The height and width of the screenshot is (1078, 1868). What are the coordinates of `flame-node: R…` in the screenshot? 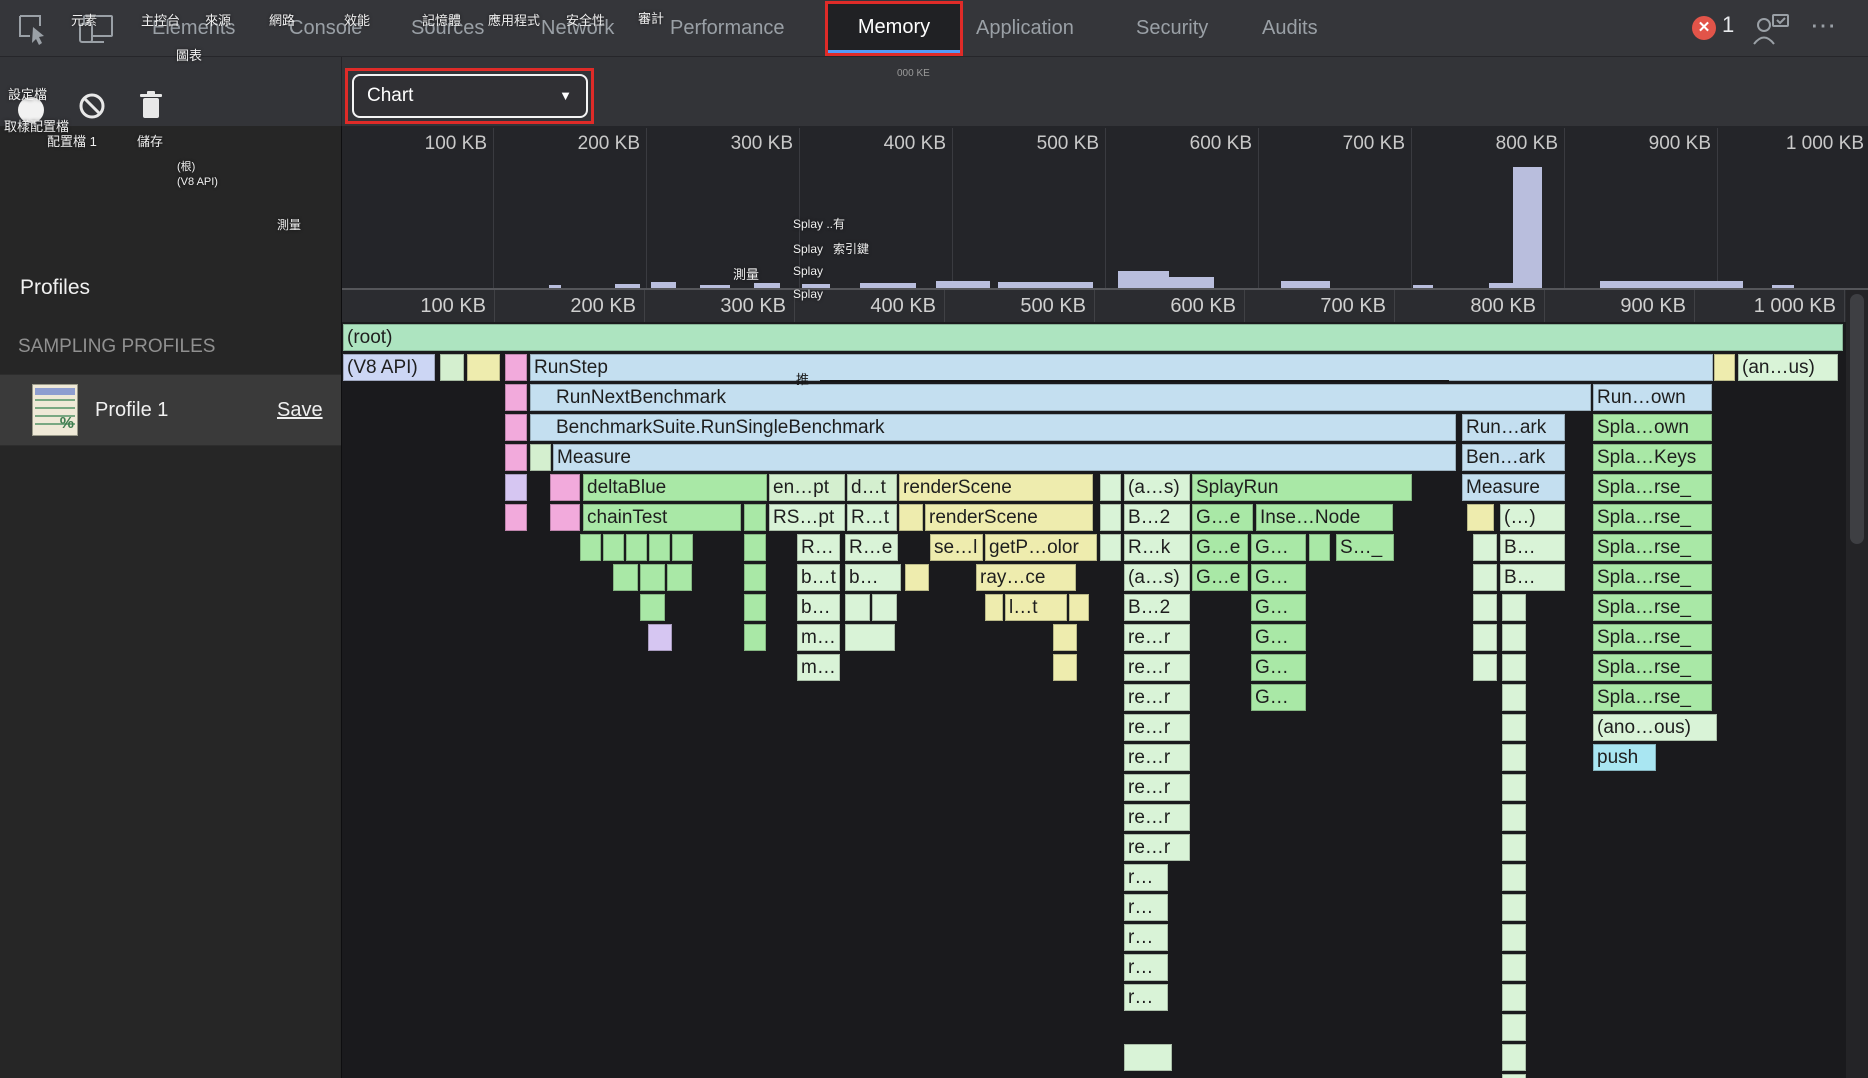 It's located at (818, 547).